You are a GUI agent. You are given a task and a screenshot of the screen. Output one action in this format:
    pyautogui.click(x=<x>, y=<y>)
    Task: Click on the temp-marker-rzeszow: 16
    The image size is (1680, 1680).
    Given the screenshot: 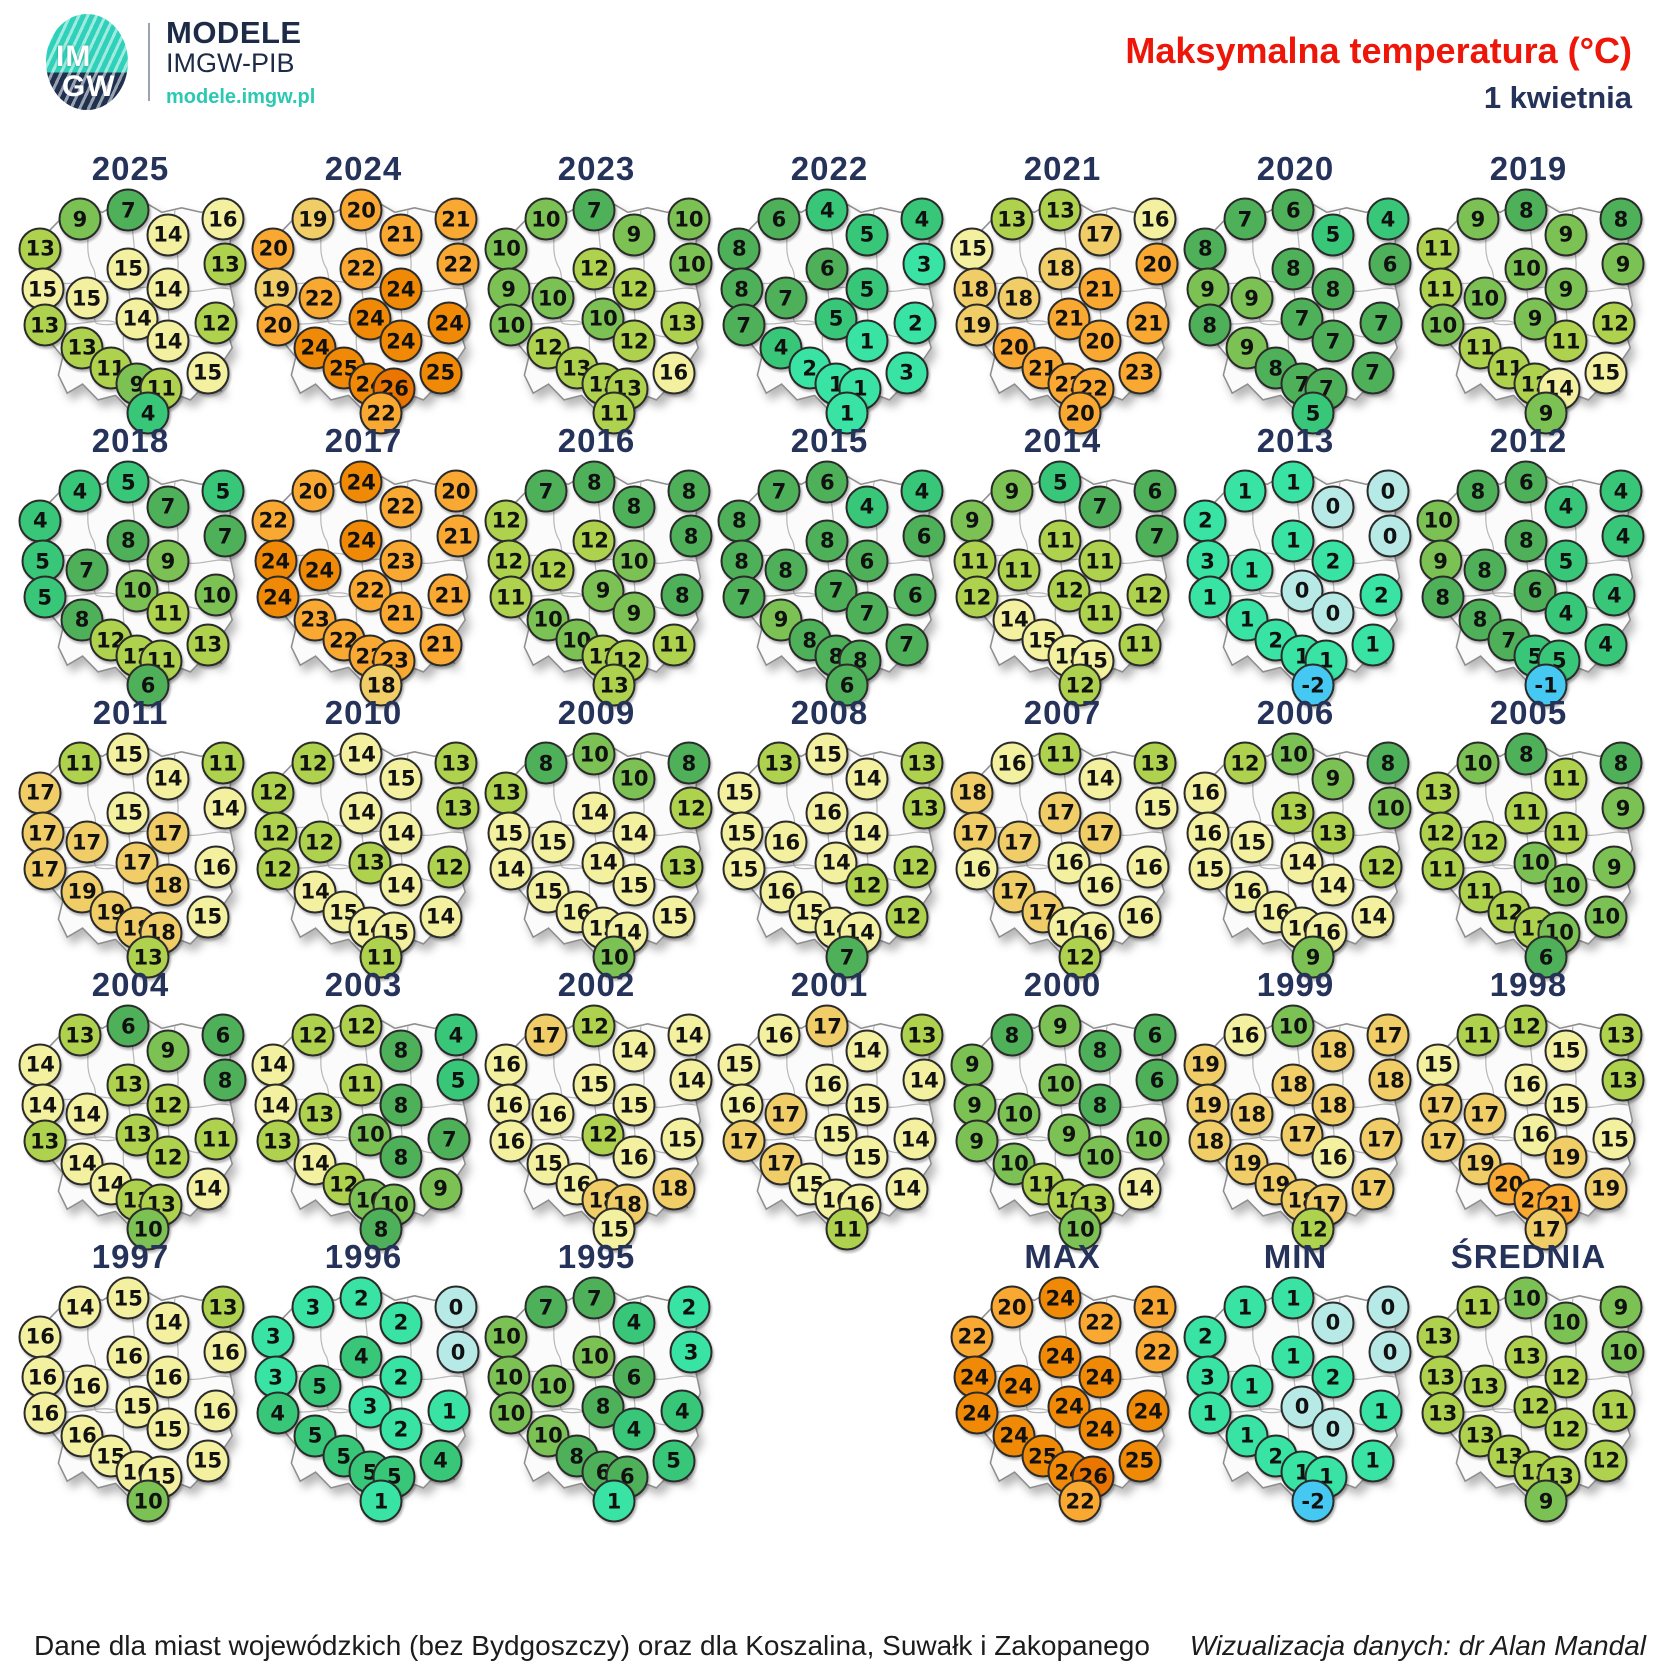 What is the action you would take?
    pyautogui.click(x=1139, y=917)
    